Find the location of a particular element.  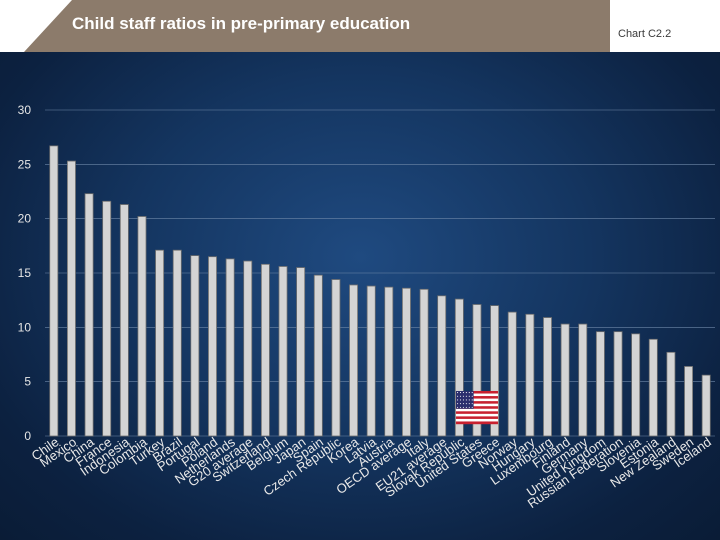

y-tick-label: 20 is located at coordinates (25, 219).